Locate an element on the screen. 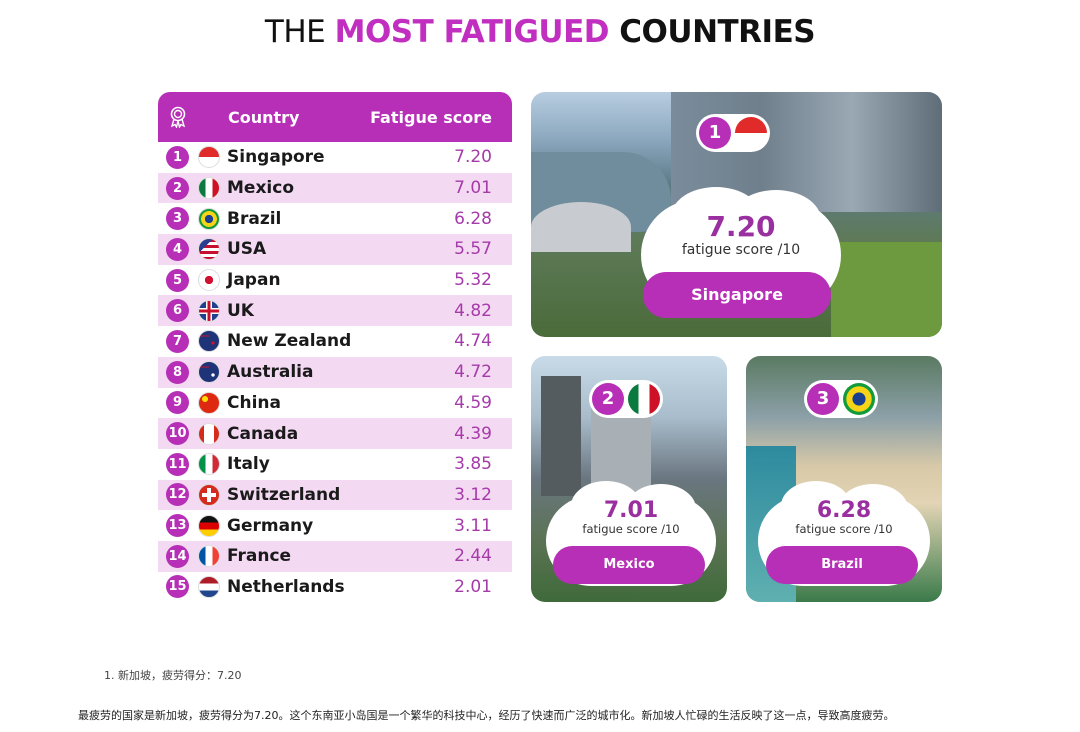 The image size is (1080, 732). rank-number: 12 is located at coordinates (177, 495).